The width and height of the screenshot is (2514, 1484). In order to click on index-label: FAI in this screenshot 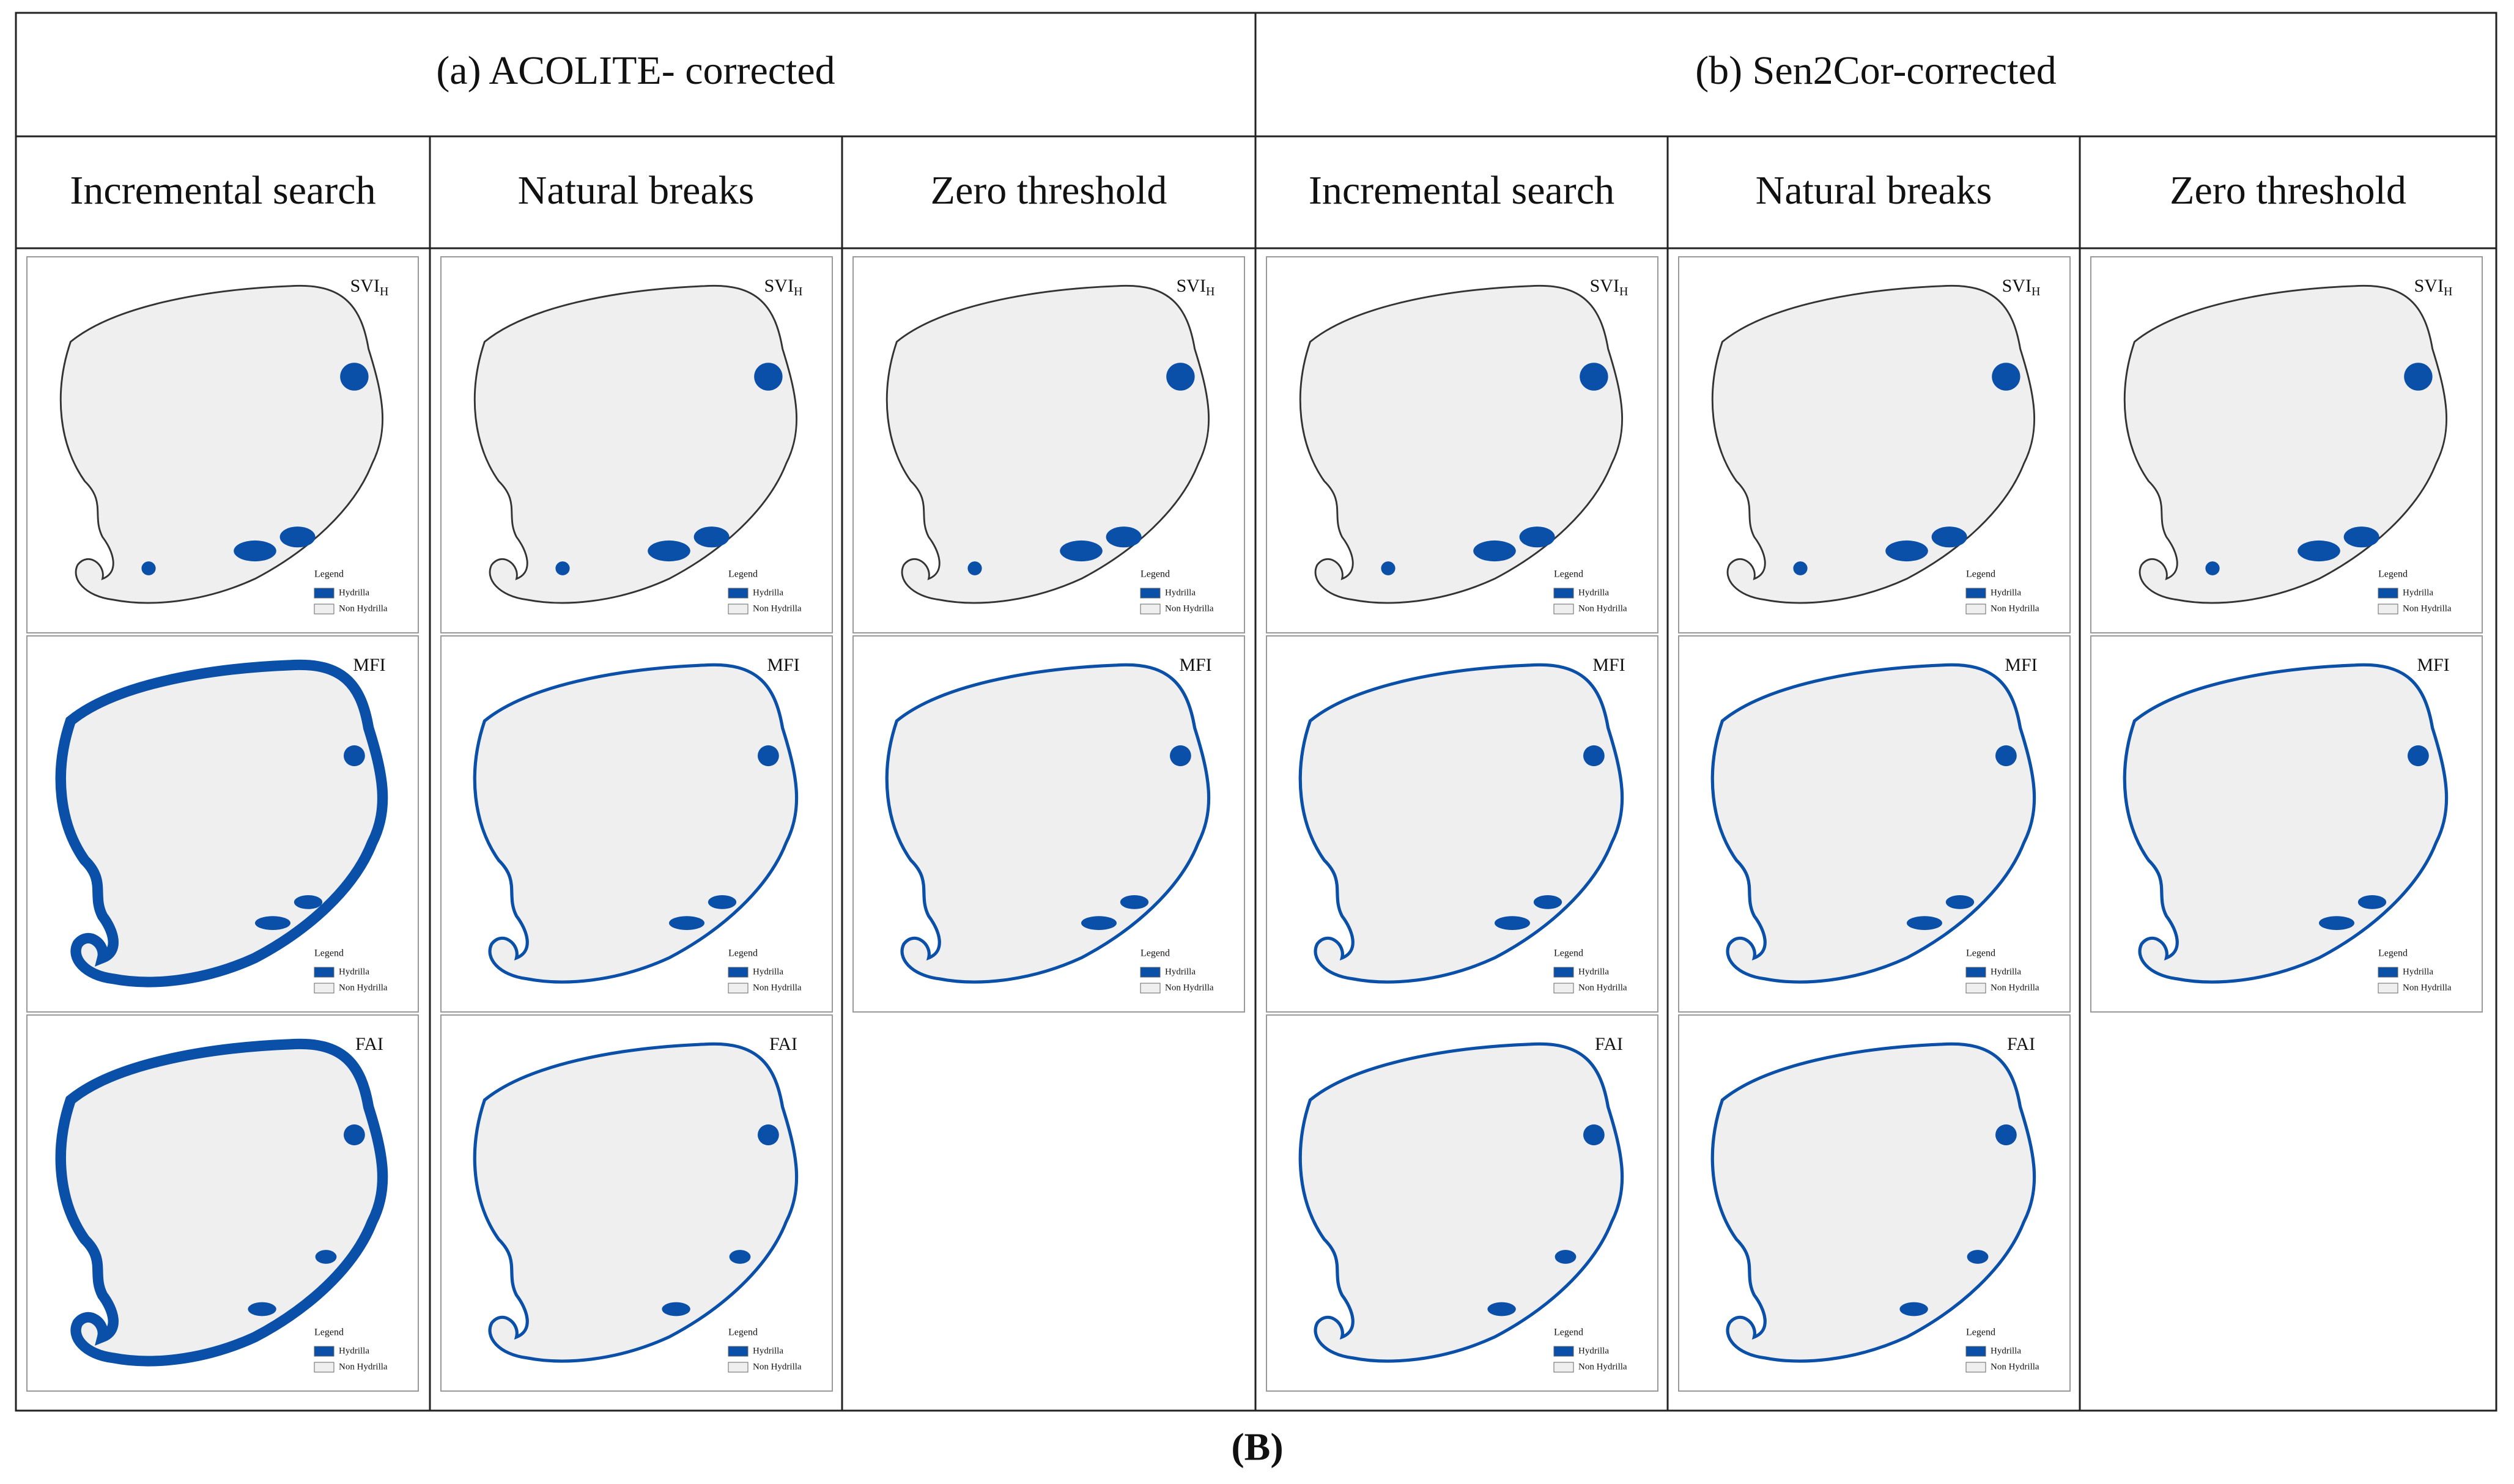, I will do `click(1609, 1044)`.